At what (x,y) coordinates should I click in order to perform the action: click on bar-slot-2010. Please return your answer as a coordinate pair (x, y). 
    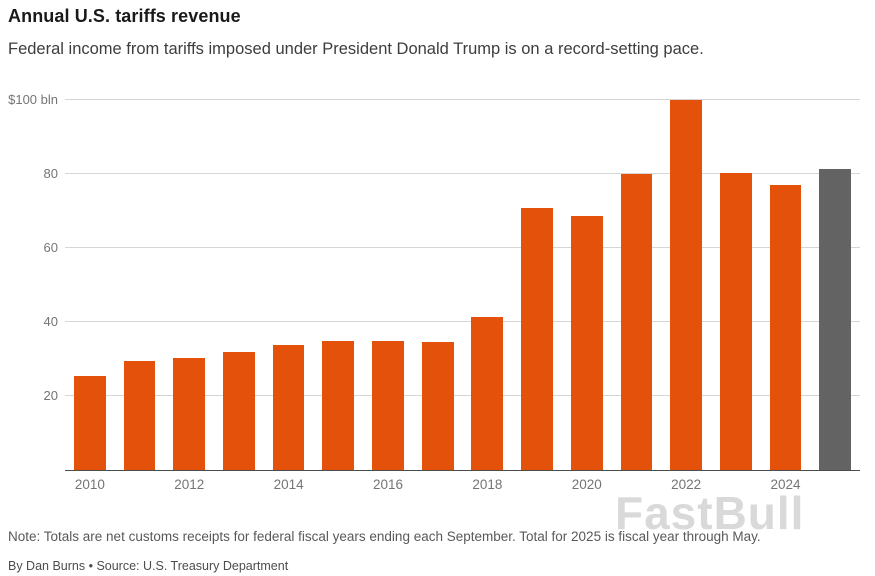
    Looking at the image, I should click on (90, 285).